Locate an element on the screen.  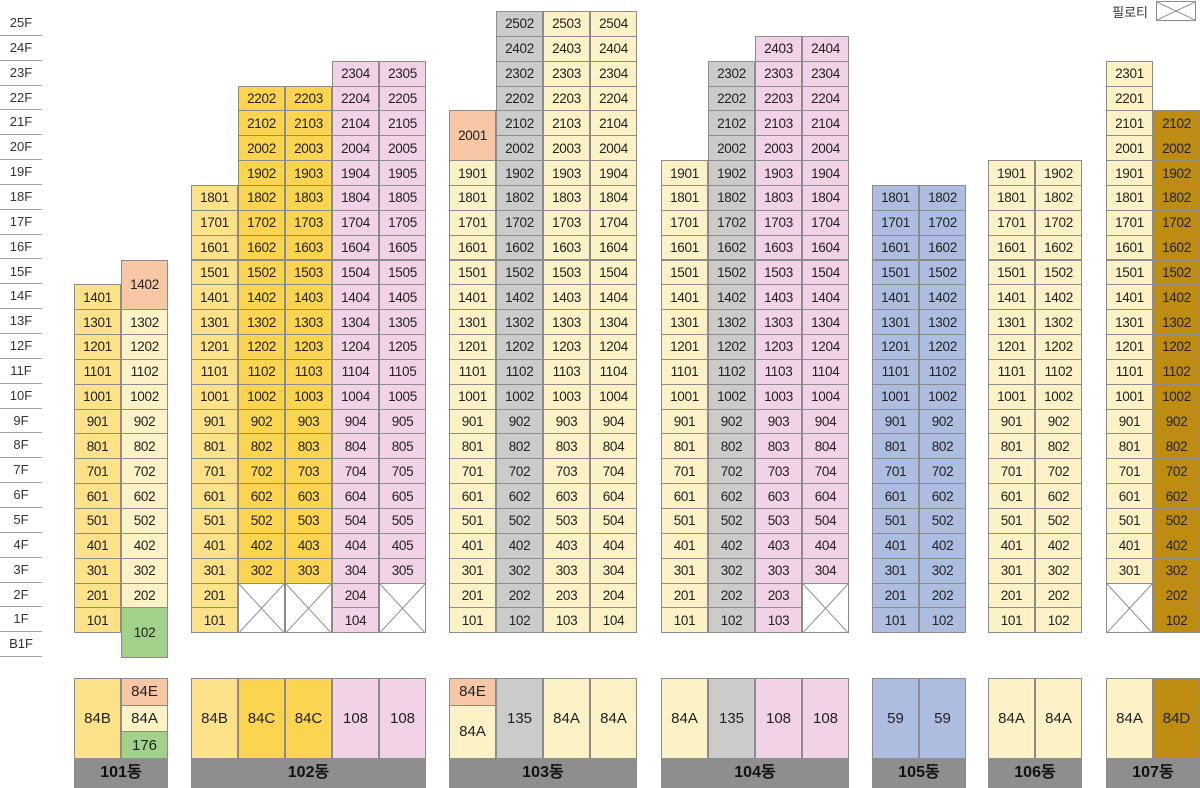
unit-cell: 1701 is located at coordinates (472, 222).